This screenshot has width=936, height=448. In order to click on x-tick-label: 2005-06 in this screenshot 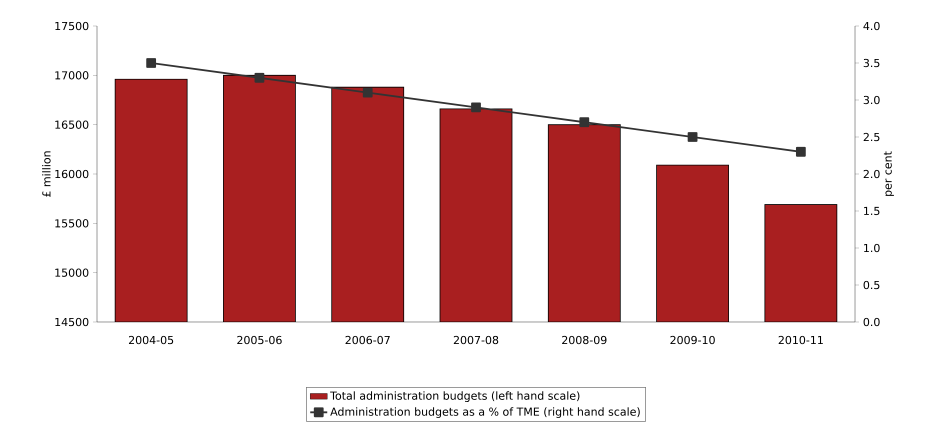, I will do `click(259, 340)`.